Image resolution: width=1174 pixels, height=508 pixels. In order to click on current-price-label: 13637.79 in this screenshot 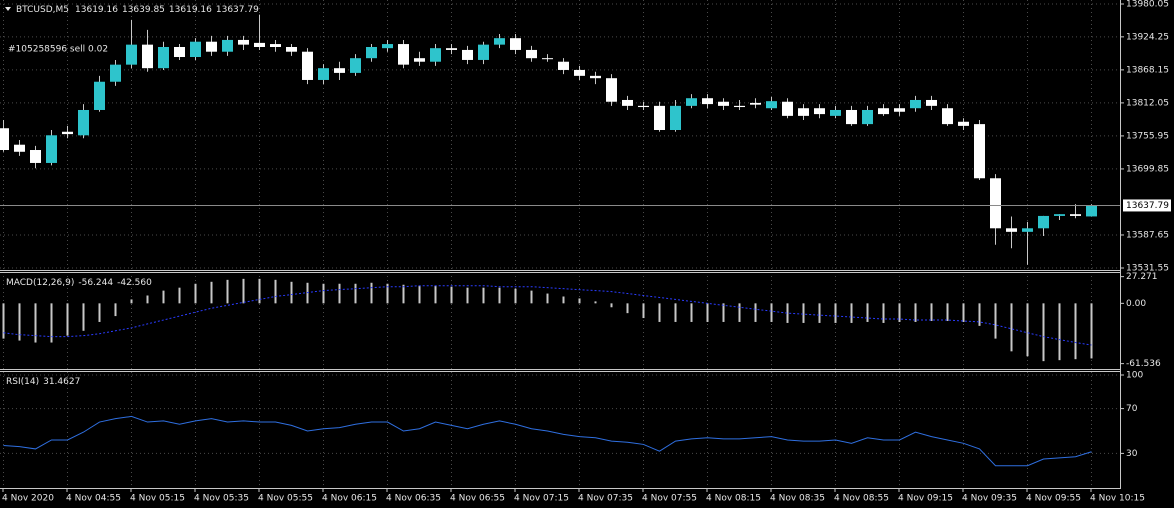, I will do `click(1147, 206)`.